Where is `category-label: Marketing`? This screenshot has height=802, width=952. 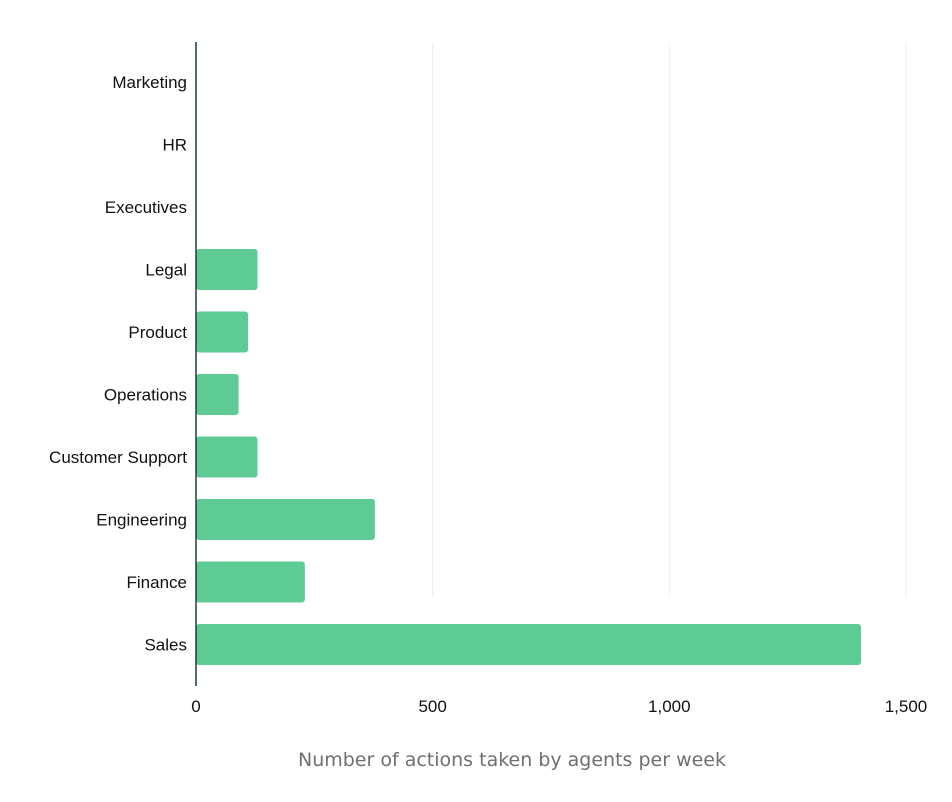 category-label: Marketing is located at coordinates (149, 82).